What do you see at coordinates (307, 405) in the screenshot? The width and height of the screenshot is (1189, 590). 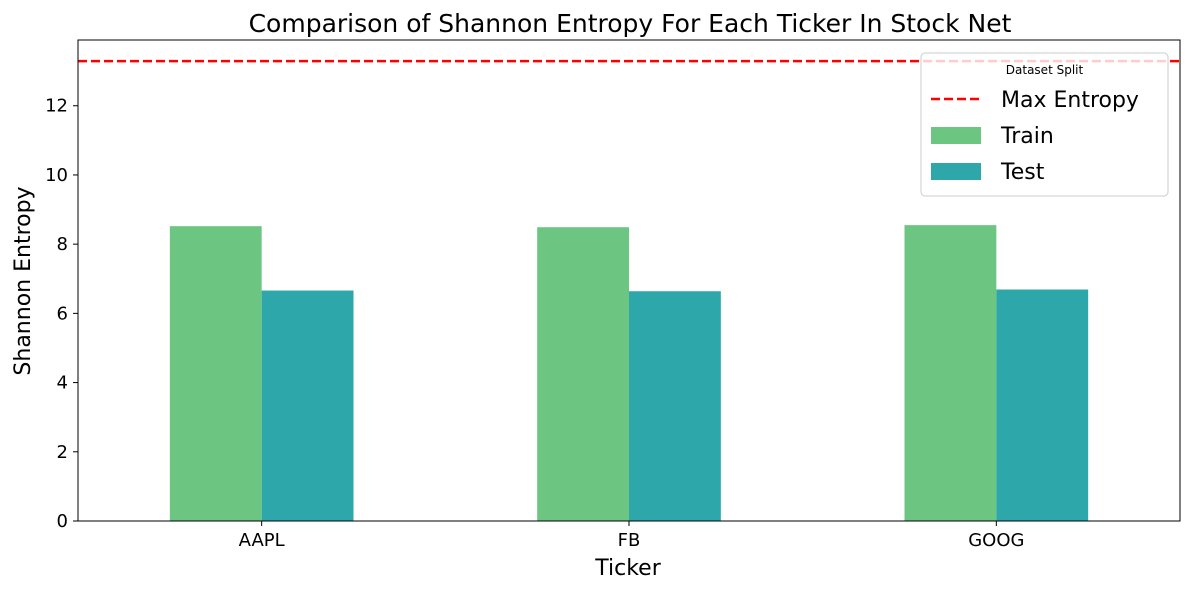 I see `bar-test-aapl` at bounding box center [307, 405].